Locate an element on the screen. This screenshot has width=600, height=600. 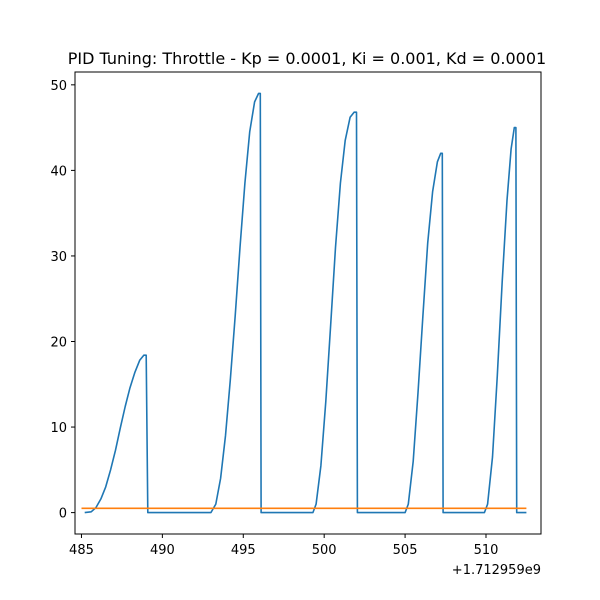
y-tick-label: 0 is located at coordinates (63, 514).